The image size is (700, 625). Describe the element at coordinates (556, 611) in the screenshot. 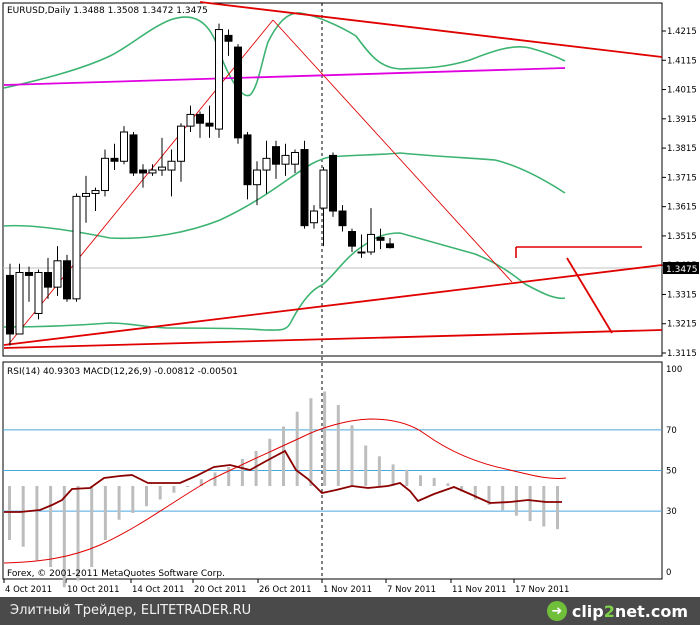

I see `clip2net-arrow-icon: ➜` at that location.